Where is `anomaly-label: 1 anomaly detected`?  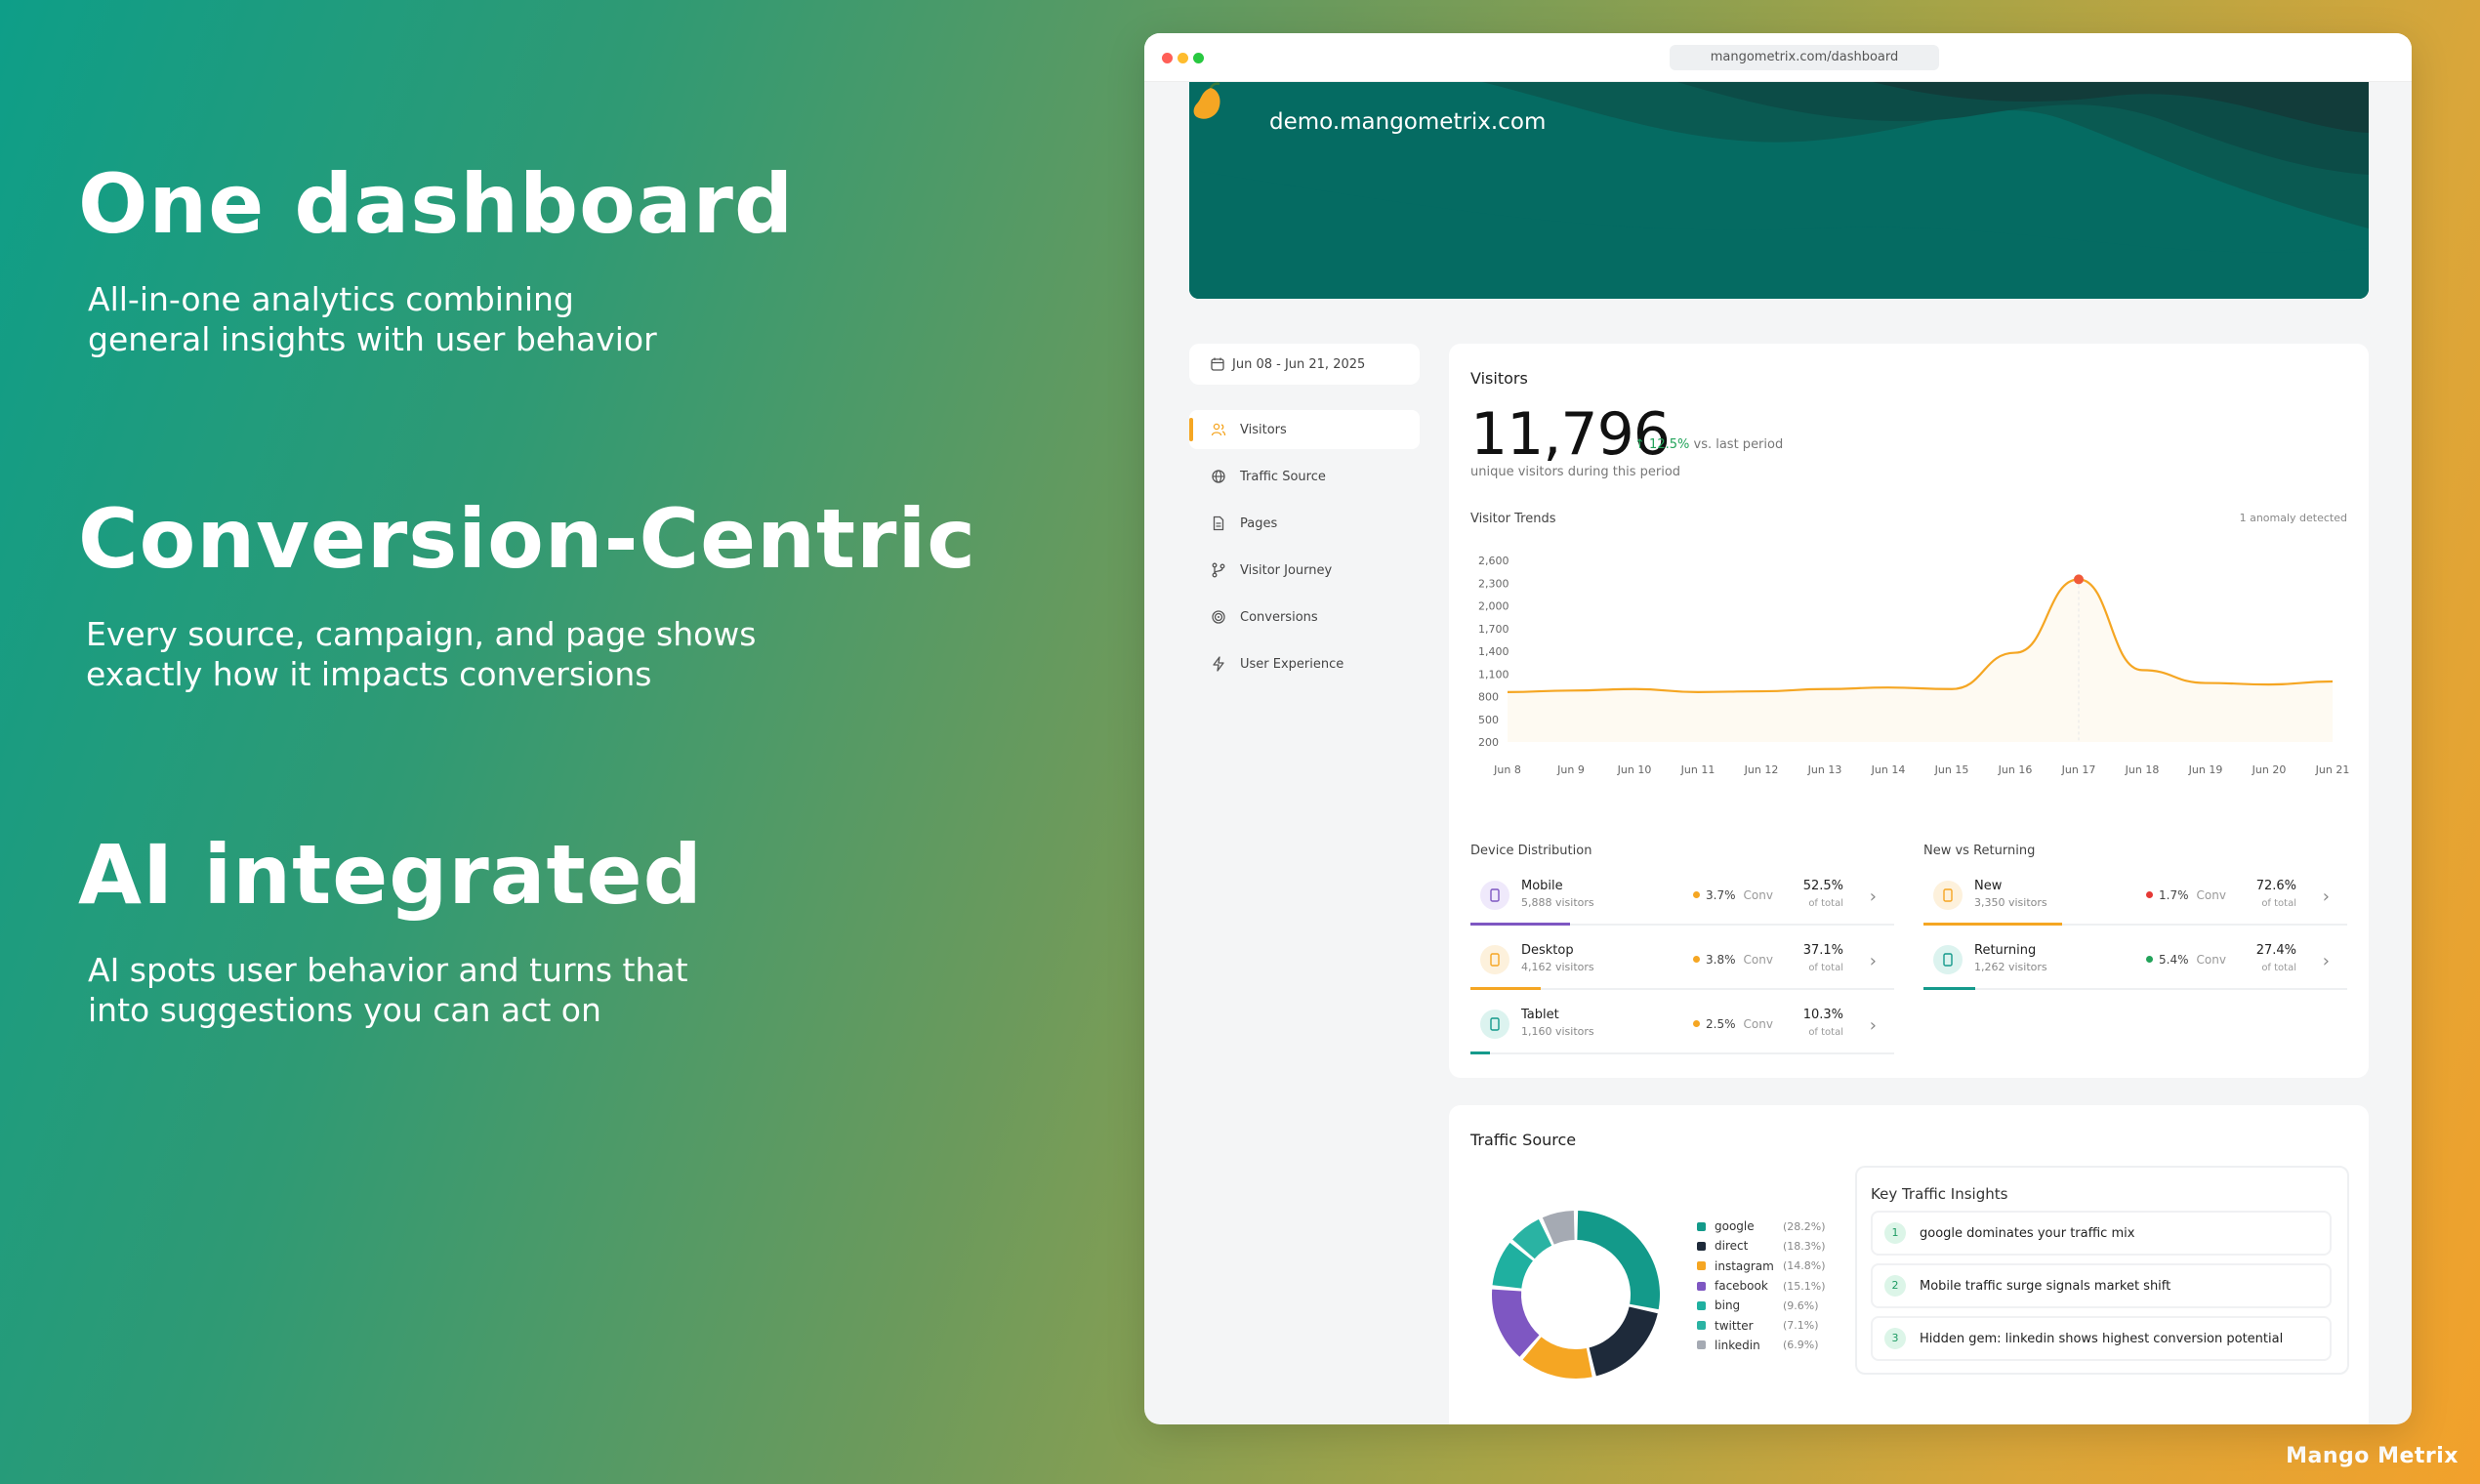
anomaly-label: 1 anomaly detected is located at coordinates (2293, 518).